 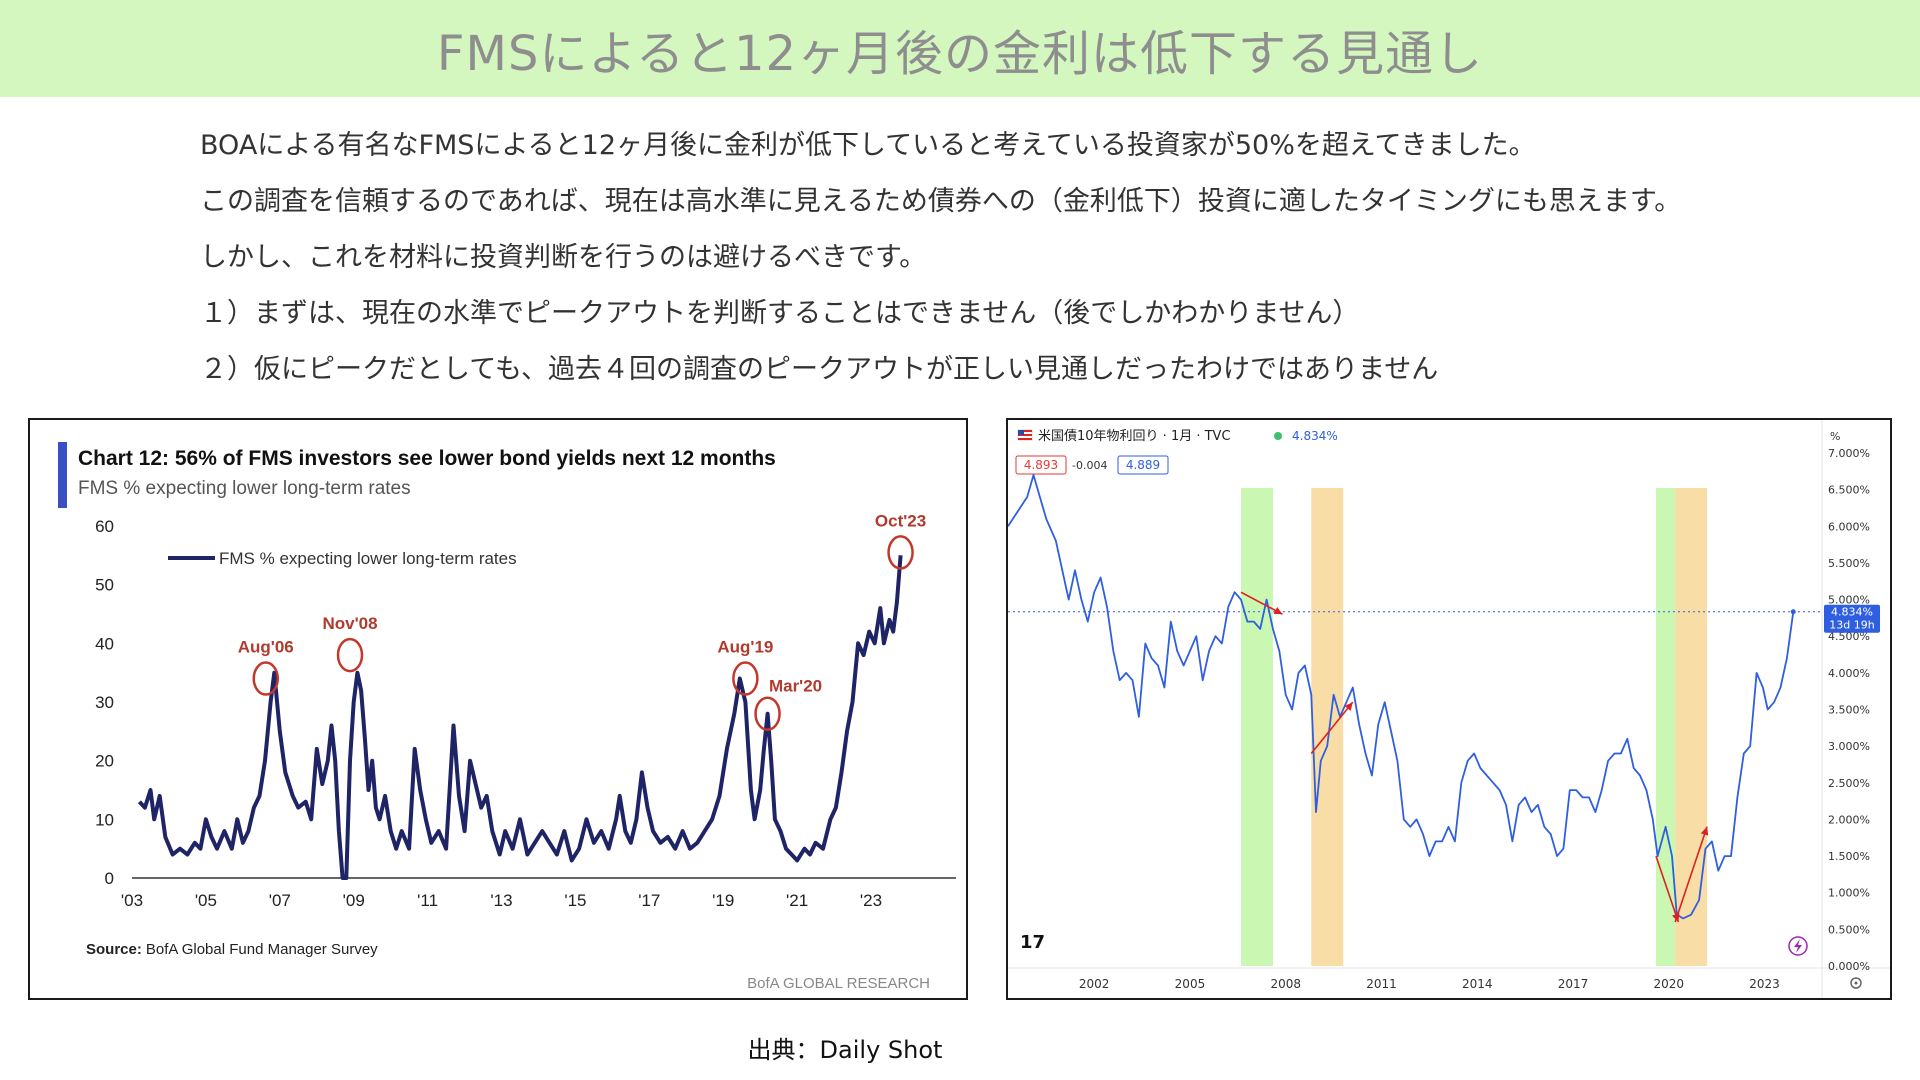 What do you see at coordinates (1190, 984) in the screenshot?
I see `x-tick-label: 2005` at bounding box center [1190, 984].